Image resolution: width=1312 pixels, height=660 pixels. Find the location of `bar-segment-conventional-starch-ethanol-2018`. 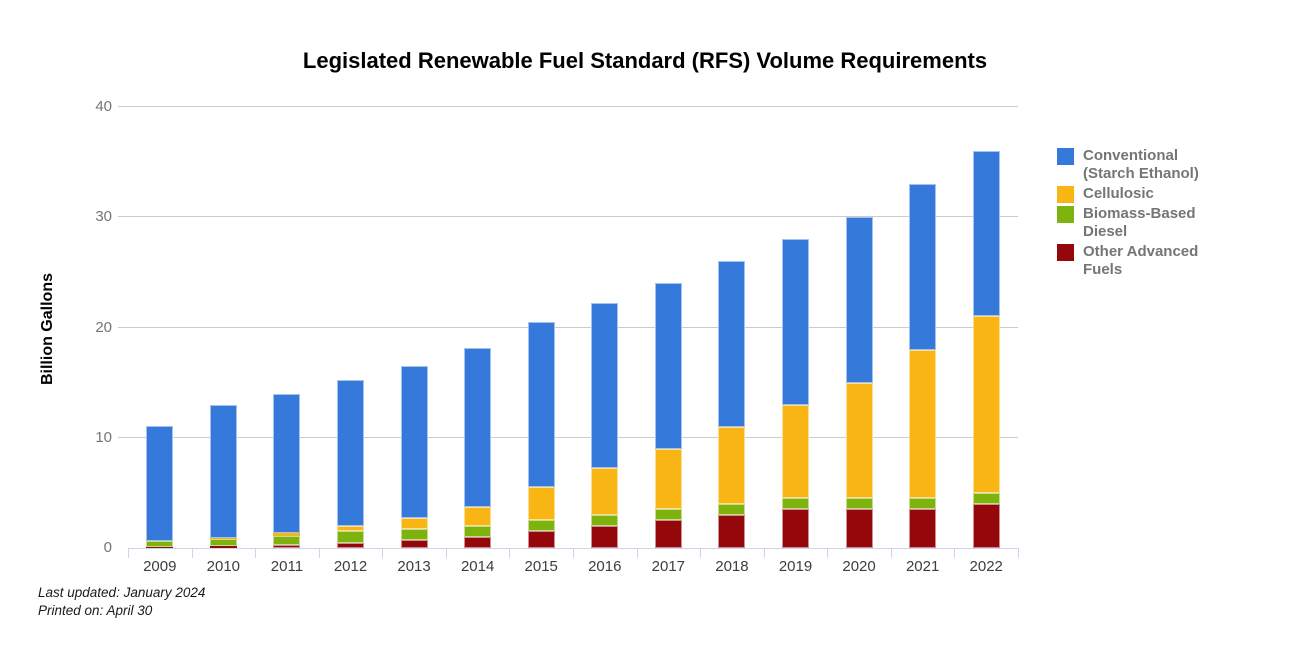

bar-segment-conventional-starch-ethanol-2018 is located at coordinates (732, 344).